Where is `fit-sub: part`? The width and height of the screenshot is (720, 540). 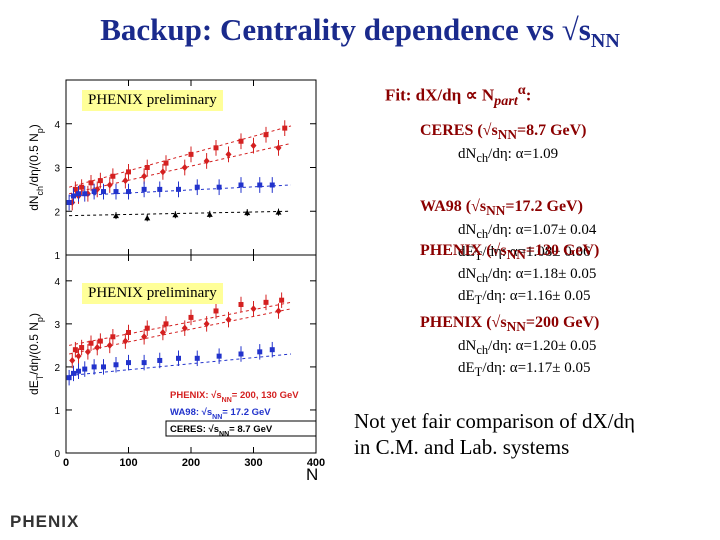 fit-sub: part is located at coordinates (506, 101).